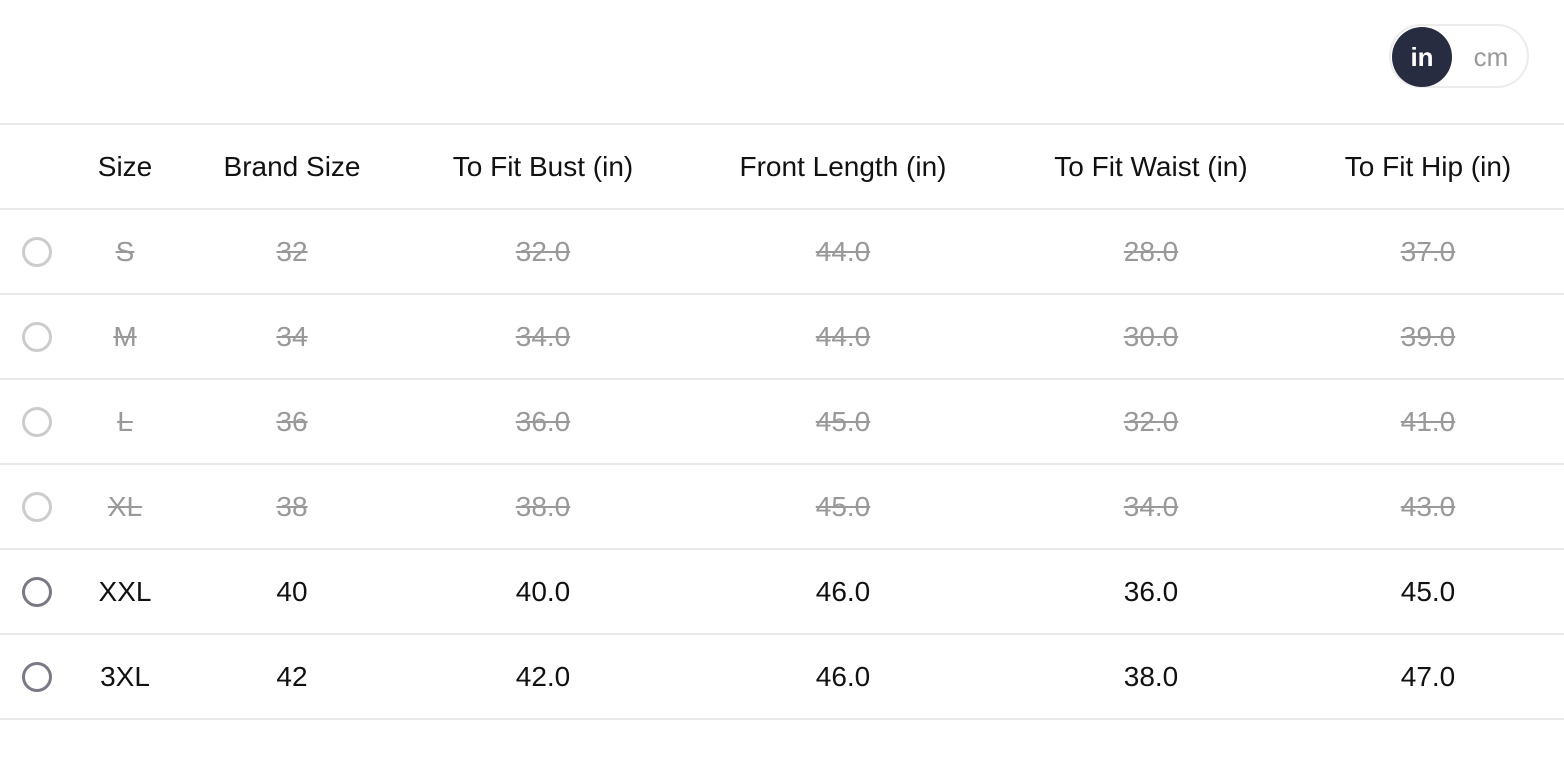 Image resolution: width=1564 pixels, height=770 pixels. What do you see at coordinates (1428, 251) in the screenshot?
I see `table-cell: 37.0` at bounding box center [1428, 251].